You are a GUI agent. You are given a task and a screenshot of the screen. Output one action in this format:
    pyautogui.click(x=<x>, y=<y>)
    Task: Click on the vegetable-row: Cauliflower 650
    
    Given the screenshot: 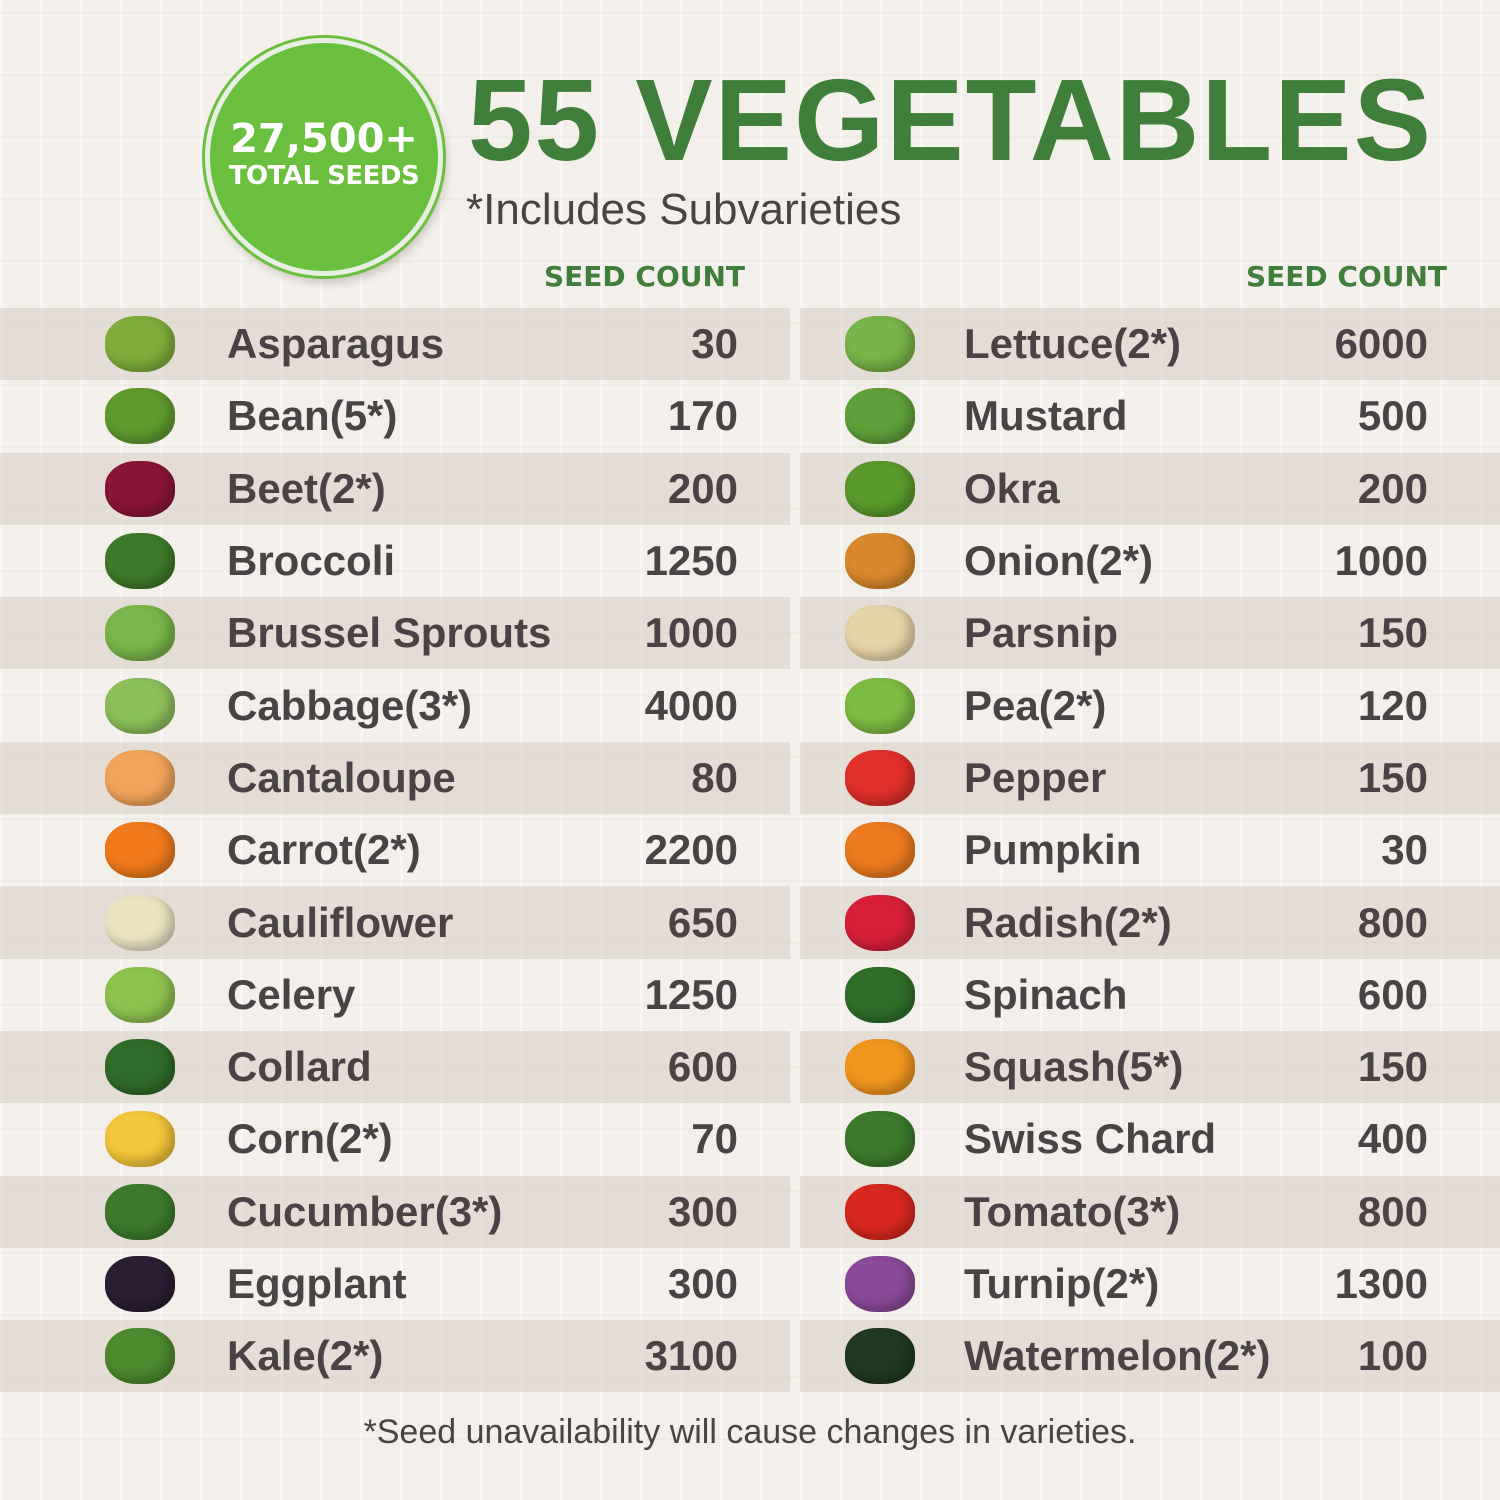 What is the action you would take?
    pyautogui.click(x=395, y=922)
    